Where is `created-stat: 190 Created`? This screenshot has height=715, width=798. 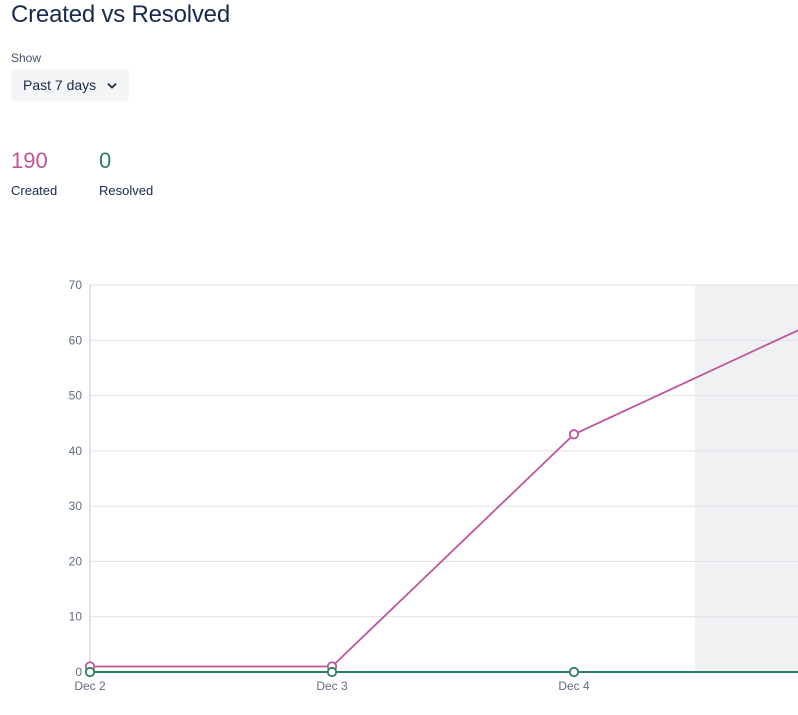 created-stat: 190 Created is located at coordinates (34, 172).